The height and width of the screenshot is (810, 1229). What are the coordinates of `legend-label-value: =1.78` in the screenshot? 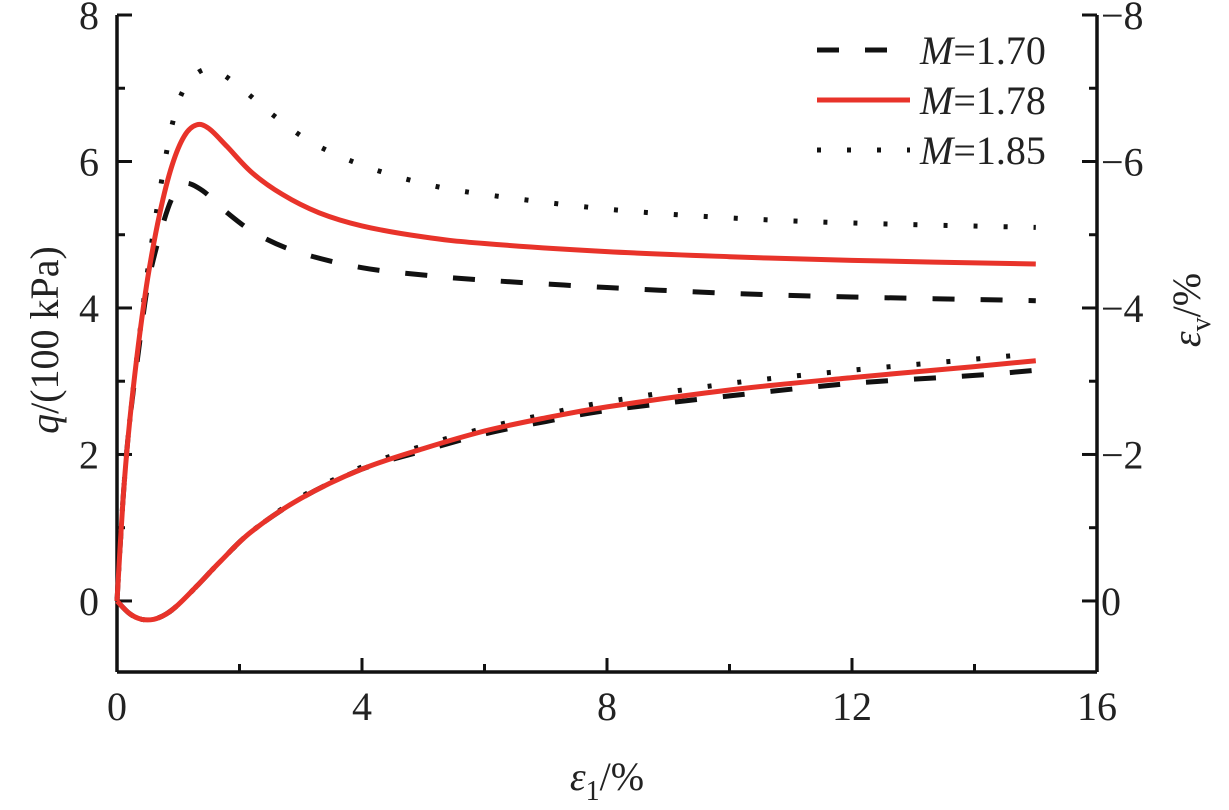 It's located at (999, 100).